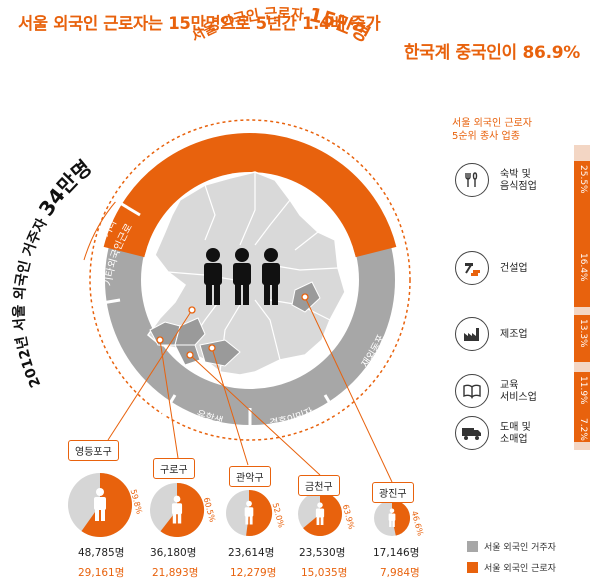 The width and height of the screenshot is (594, 583). I want to click on truck-icon, so click(472, 433).